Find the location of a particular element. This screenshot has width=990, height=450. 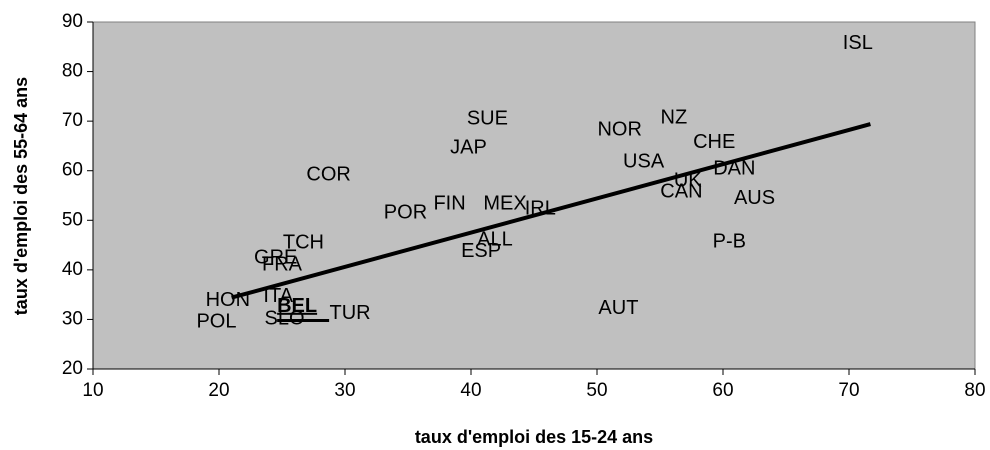

point-label: ALL is located at coordinates (495, 239).